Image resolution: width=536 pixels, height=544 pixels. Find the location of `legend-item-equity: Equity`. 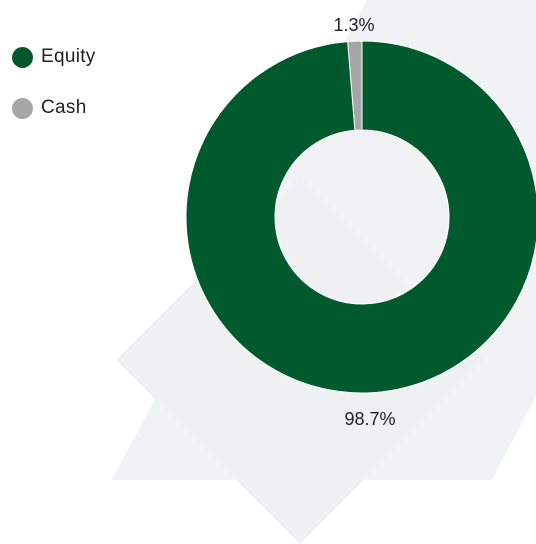

legend-item-equity: Equity is located at coordinates (54, 57).